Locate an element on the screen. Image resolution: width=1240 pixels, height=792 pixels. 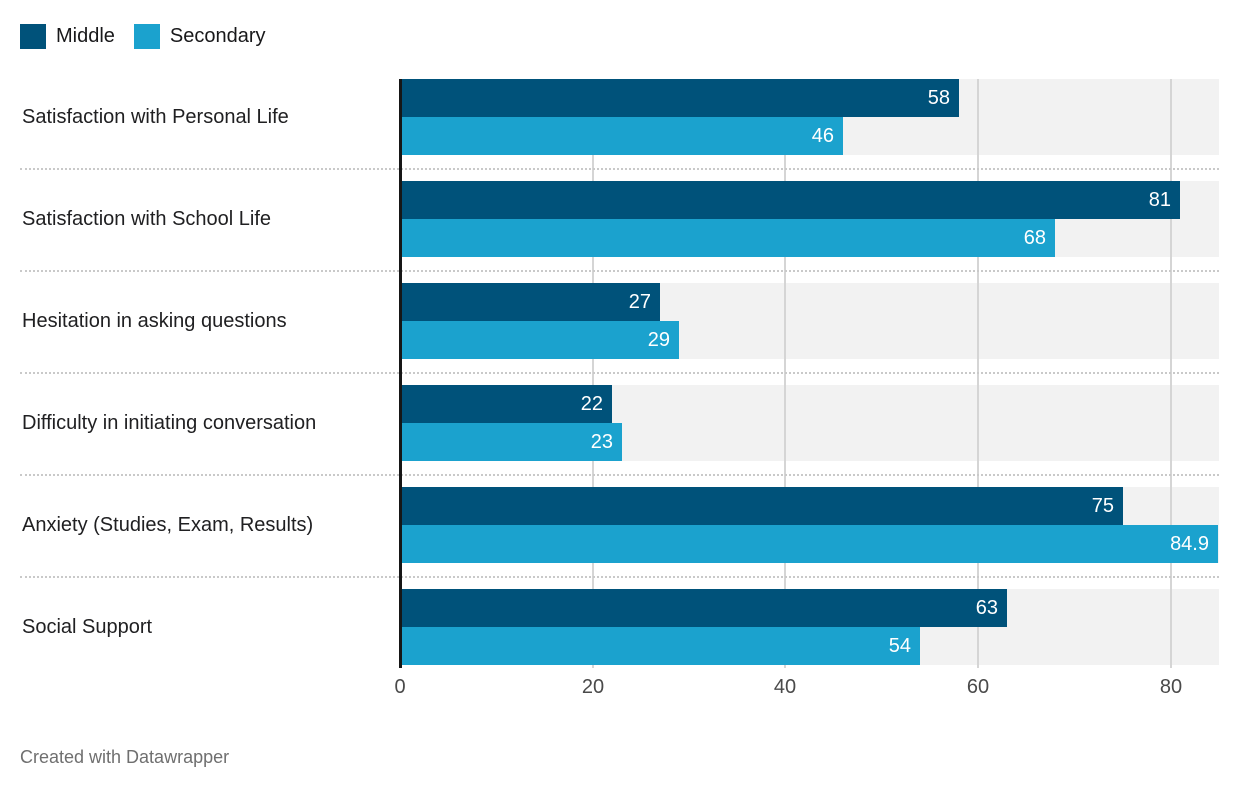
x-tick-label: 0 is located at coordinates (400, 687).